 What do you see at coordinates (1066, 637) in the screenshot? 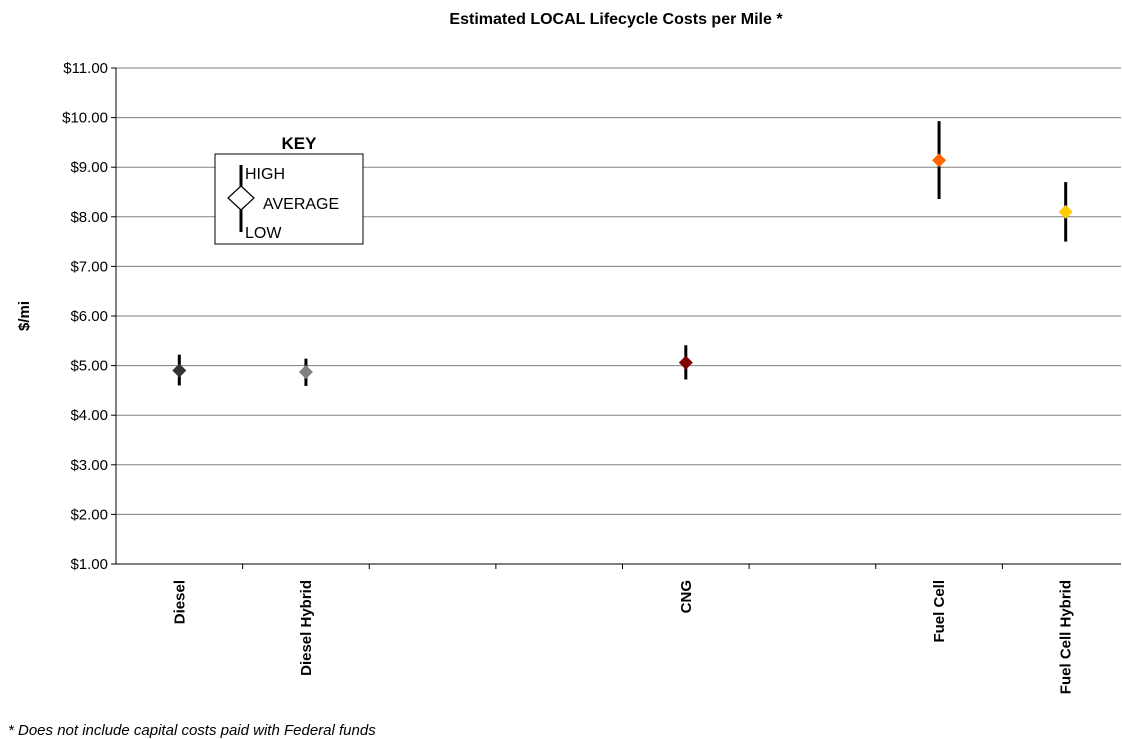
I see `x-category-label: Fuel Cell Hybrid` at bounding box center [1066, 637].